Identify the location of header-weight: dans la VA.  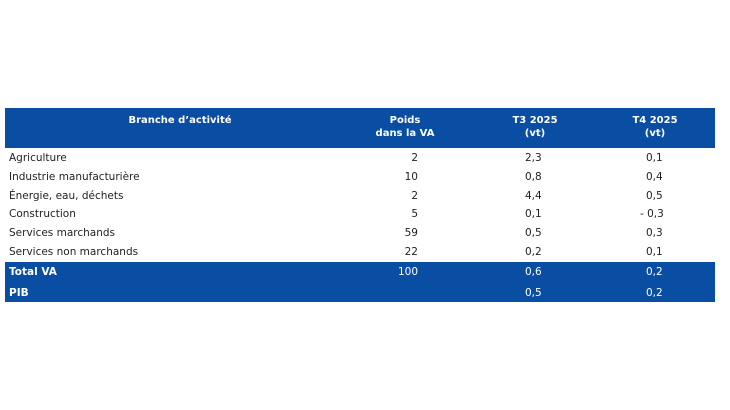
(405, 133).